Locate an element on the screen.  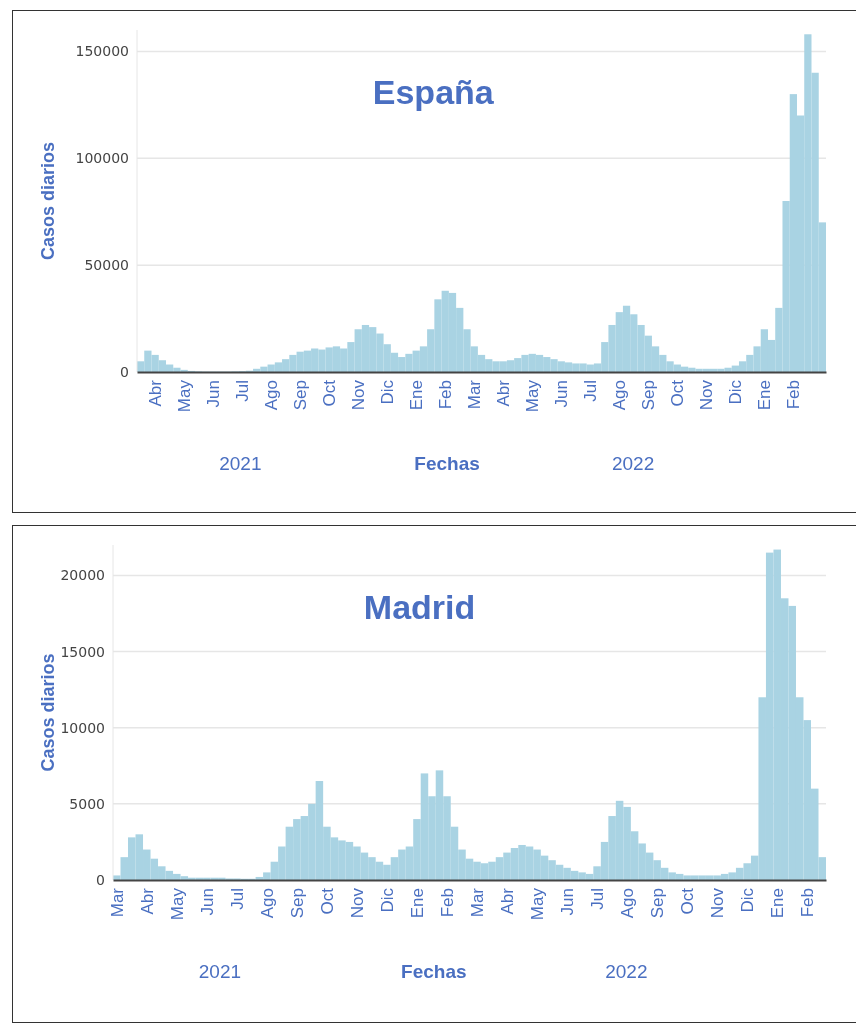
text: Madrid is located at coordinates (419, 607).